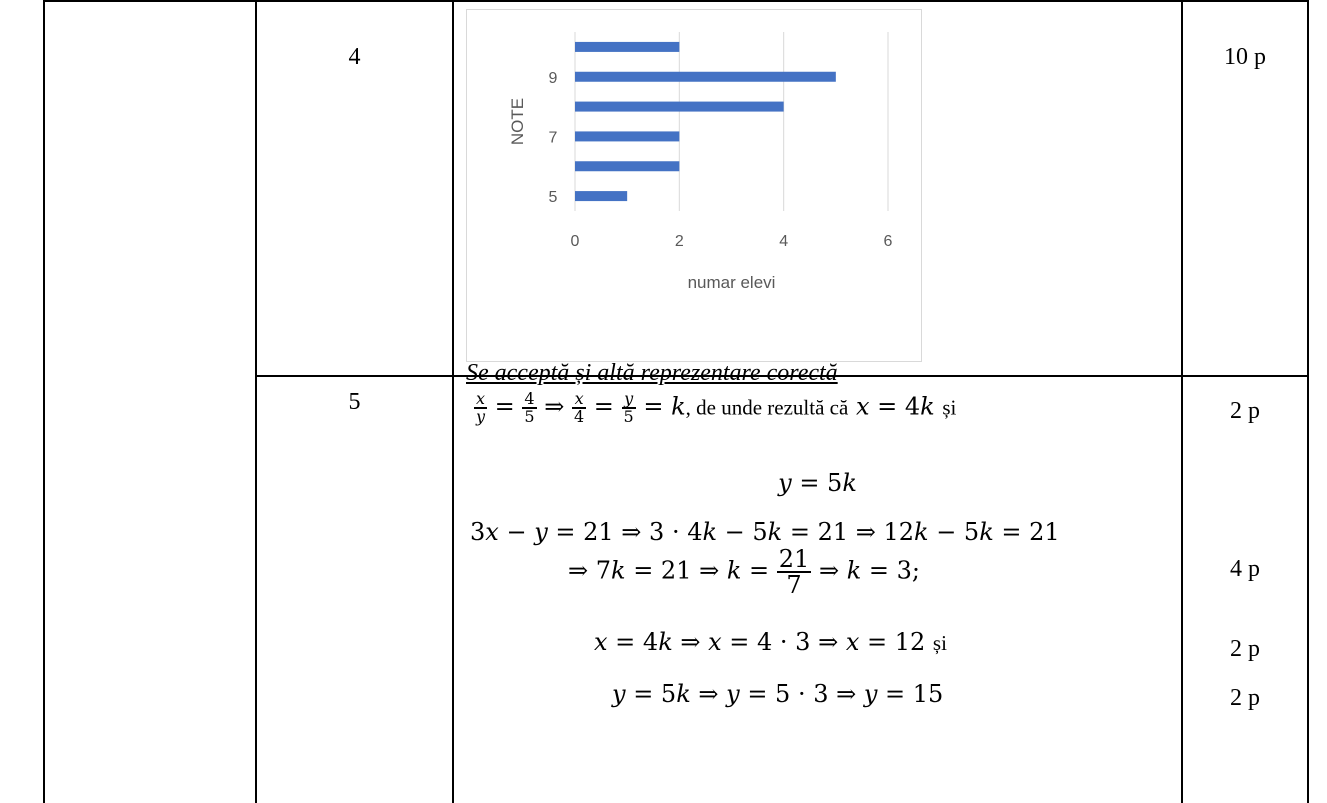 The width and height of the screenshot is (1327, 803). What do you see at coordinates (778, 694) in the screenshot?
I see `equation-6: y = 5k ⇒ y = 5 · 3 ⇒ y = 15` at bounding box center [778, 694].